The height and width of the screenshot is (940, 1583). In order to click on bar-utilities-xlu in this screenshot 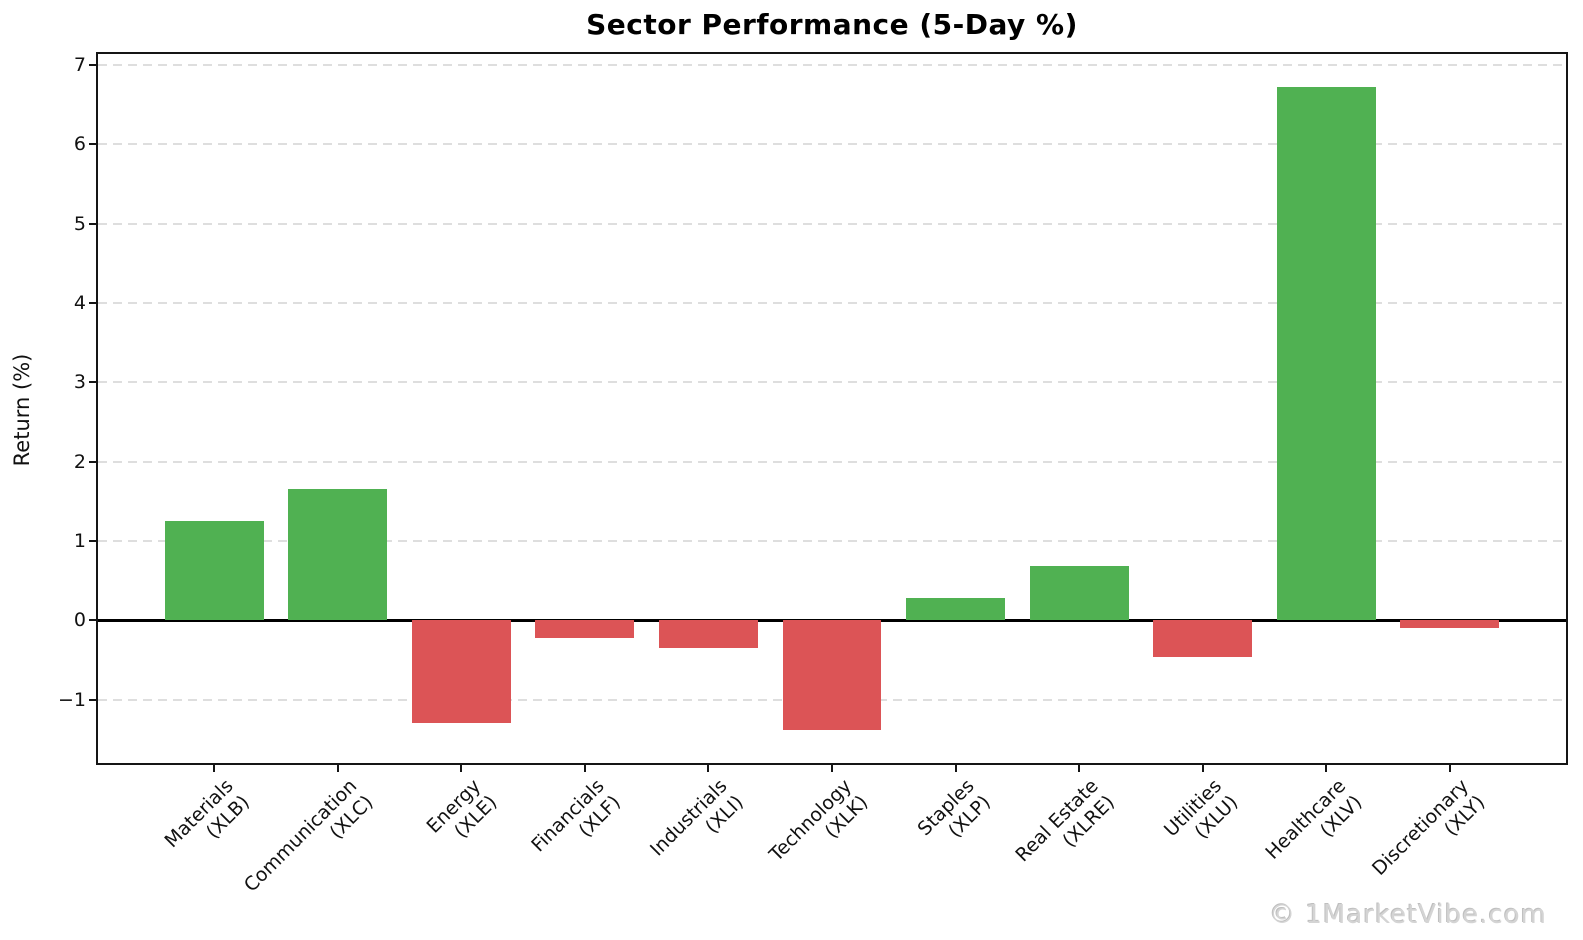, I will do `click(1203, 638)`.